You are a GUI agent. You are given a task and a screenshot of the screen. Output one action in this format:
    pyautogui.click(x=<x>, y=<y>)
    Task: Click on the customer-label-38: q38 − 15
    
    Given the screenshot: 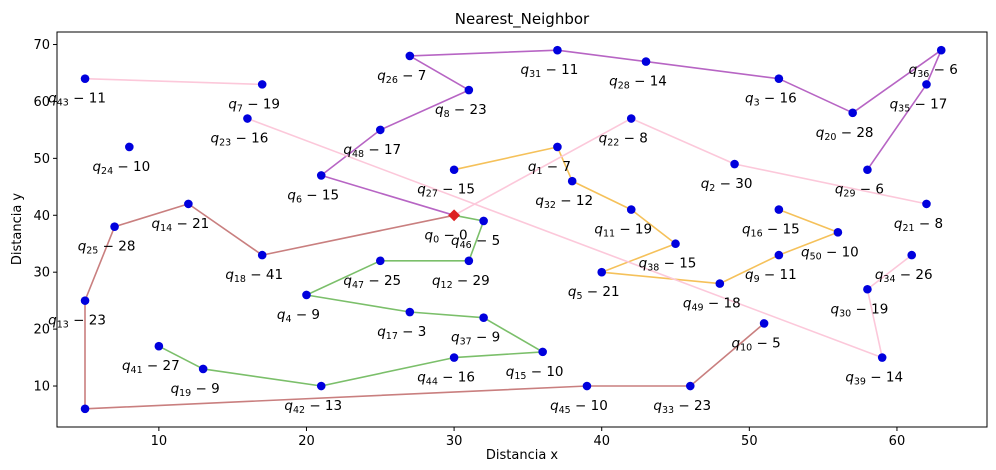 What is the action you would take?
    pyautogui.click(x=668, y=265)
    